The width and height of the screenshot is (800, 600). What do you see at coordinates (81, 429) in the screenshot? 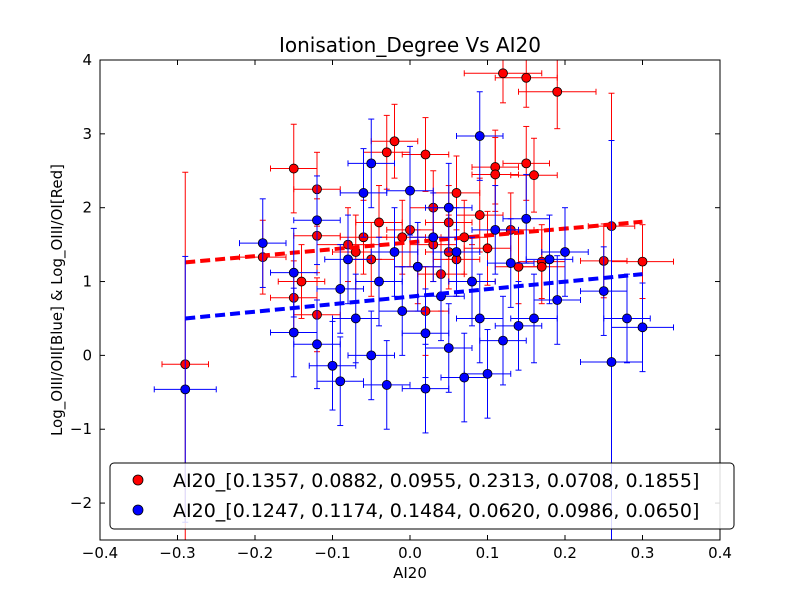
I see `y-tick-label: −1` at bounding box center [81, 429].